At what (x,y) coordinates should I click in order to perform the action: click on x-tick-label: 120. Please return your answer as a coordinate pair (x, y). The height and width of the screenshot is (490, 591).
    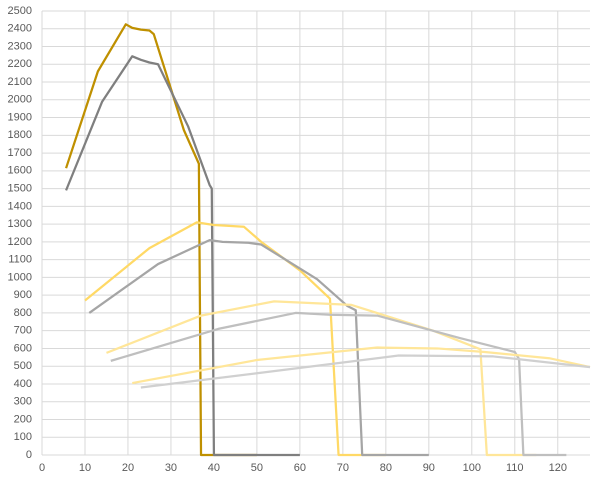
    Looking at the image, I should click on (558, 468).